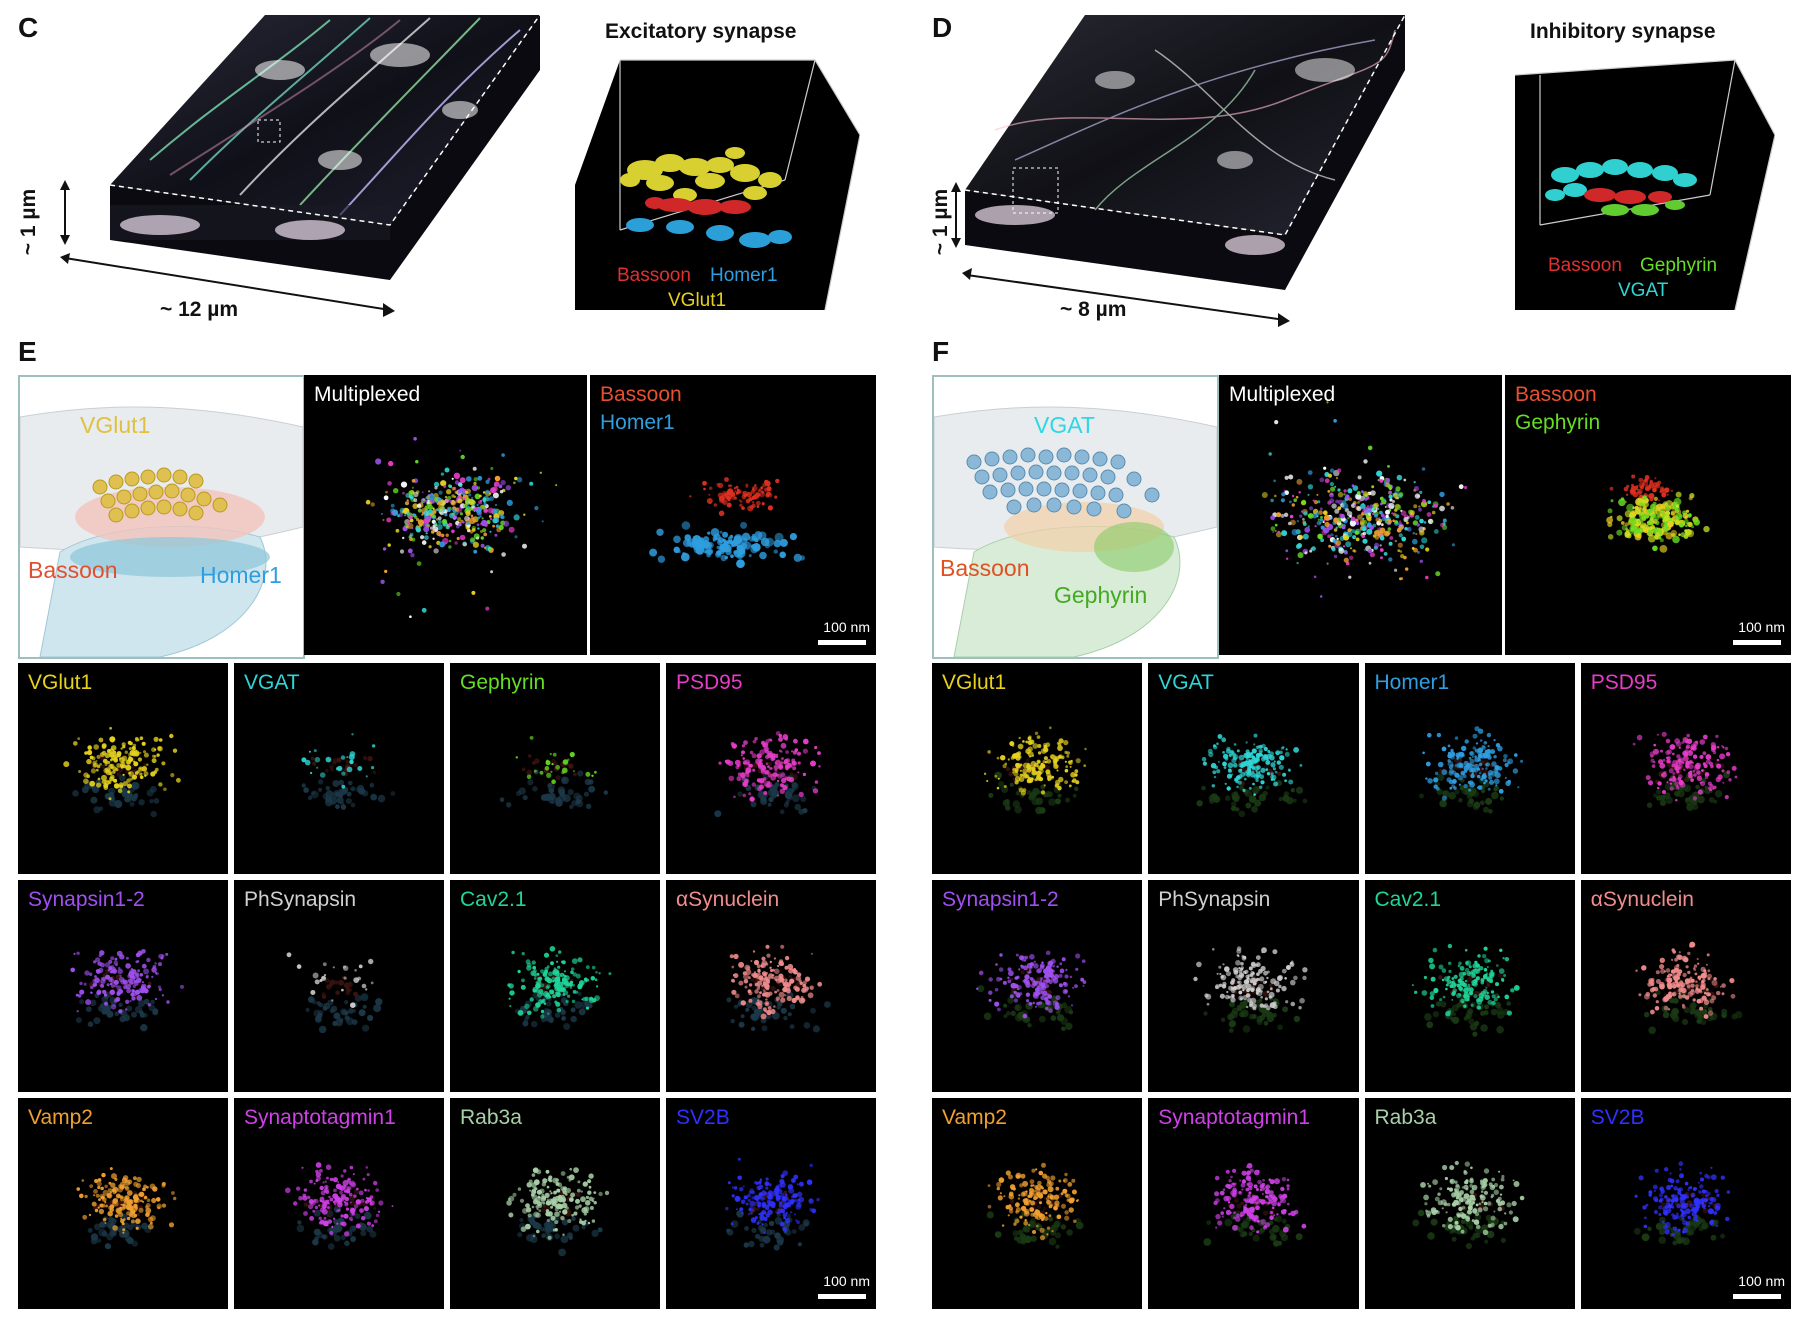  What do you see at coordinates (744, 275) in the screenshot?
I see `inset-label-homer1-c: Homer1` at bounding box center [744, 275].